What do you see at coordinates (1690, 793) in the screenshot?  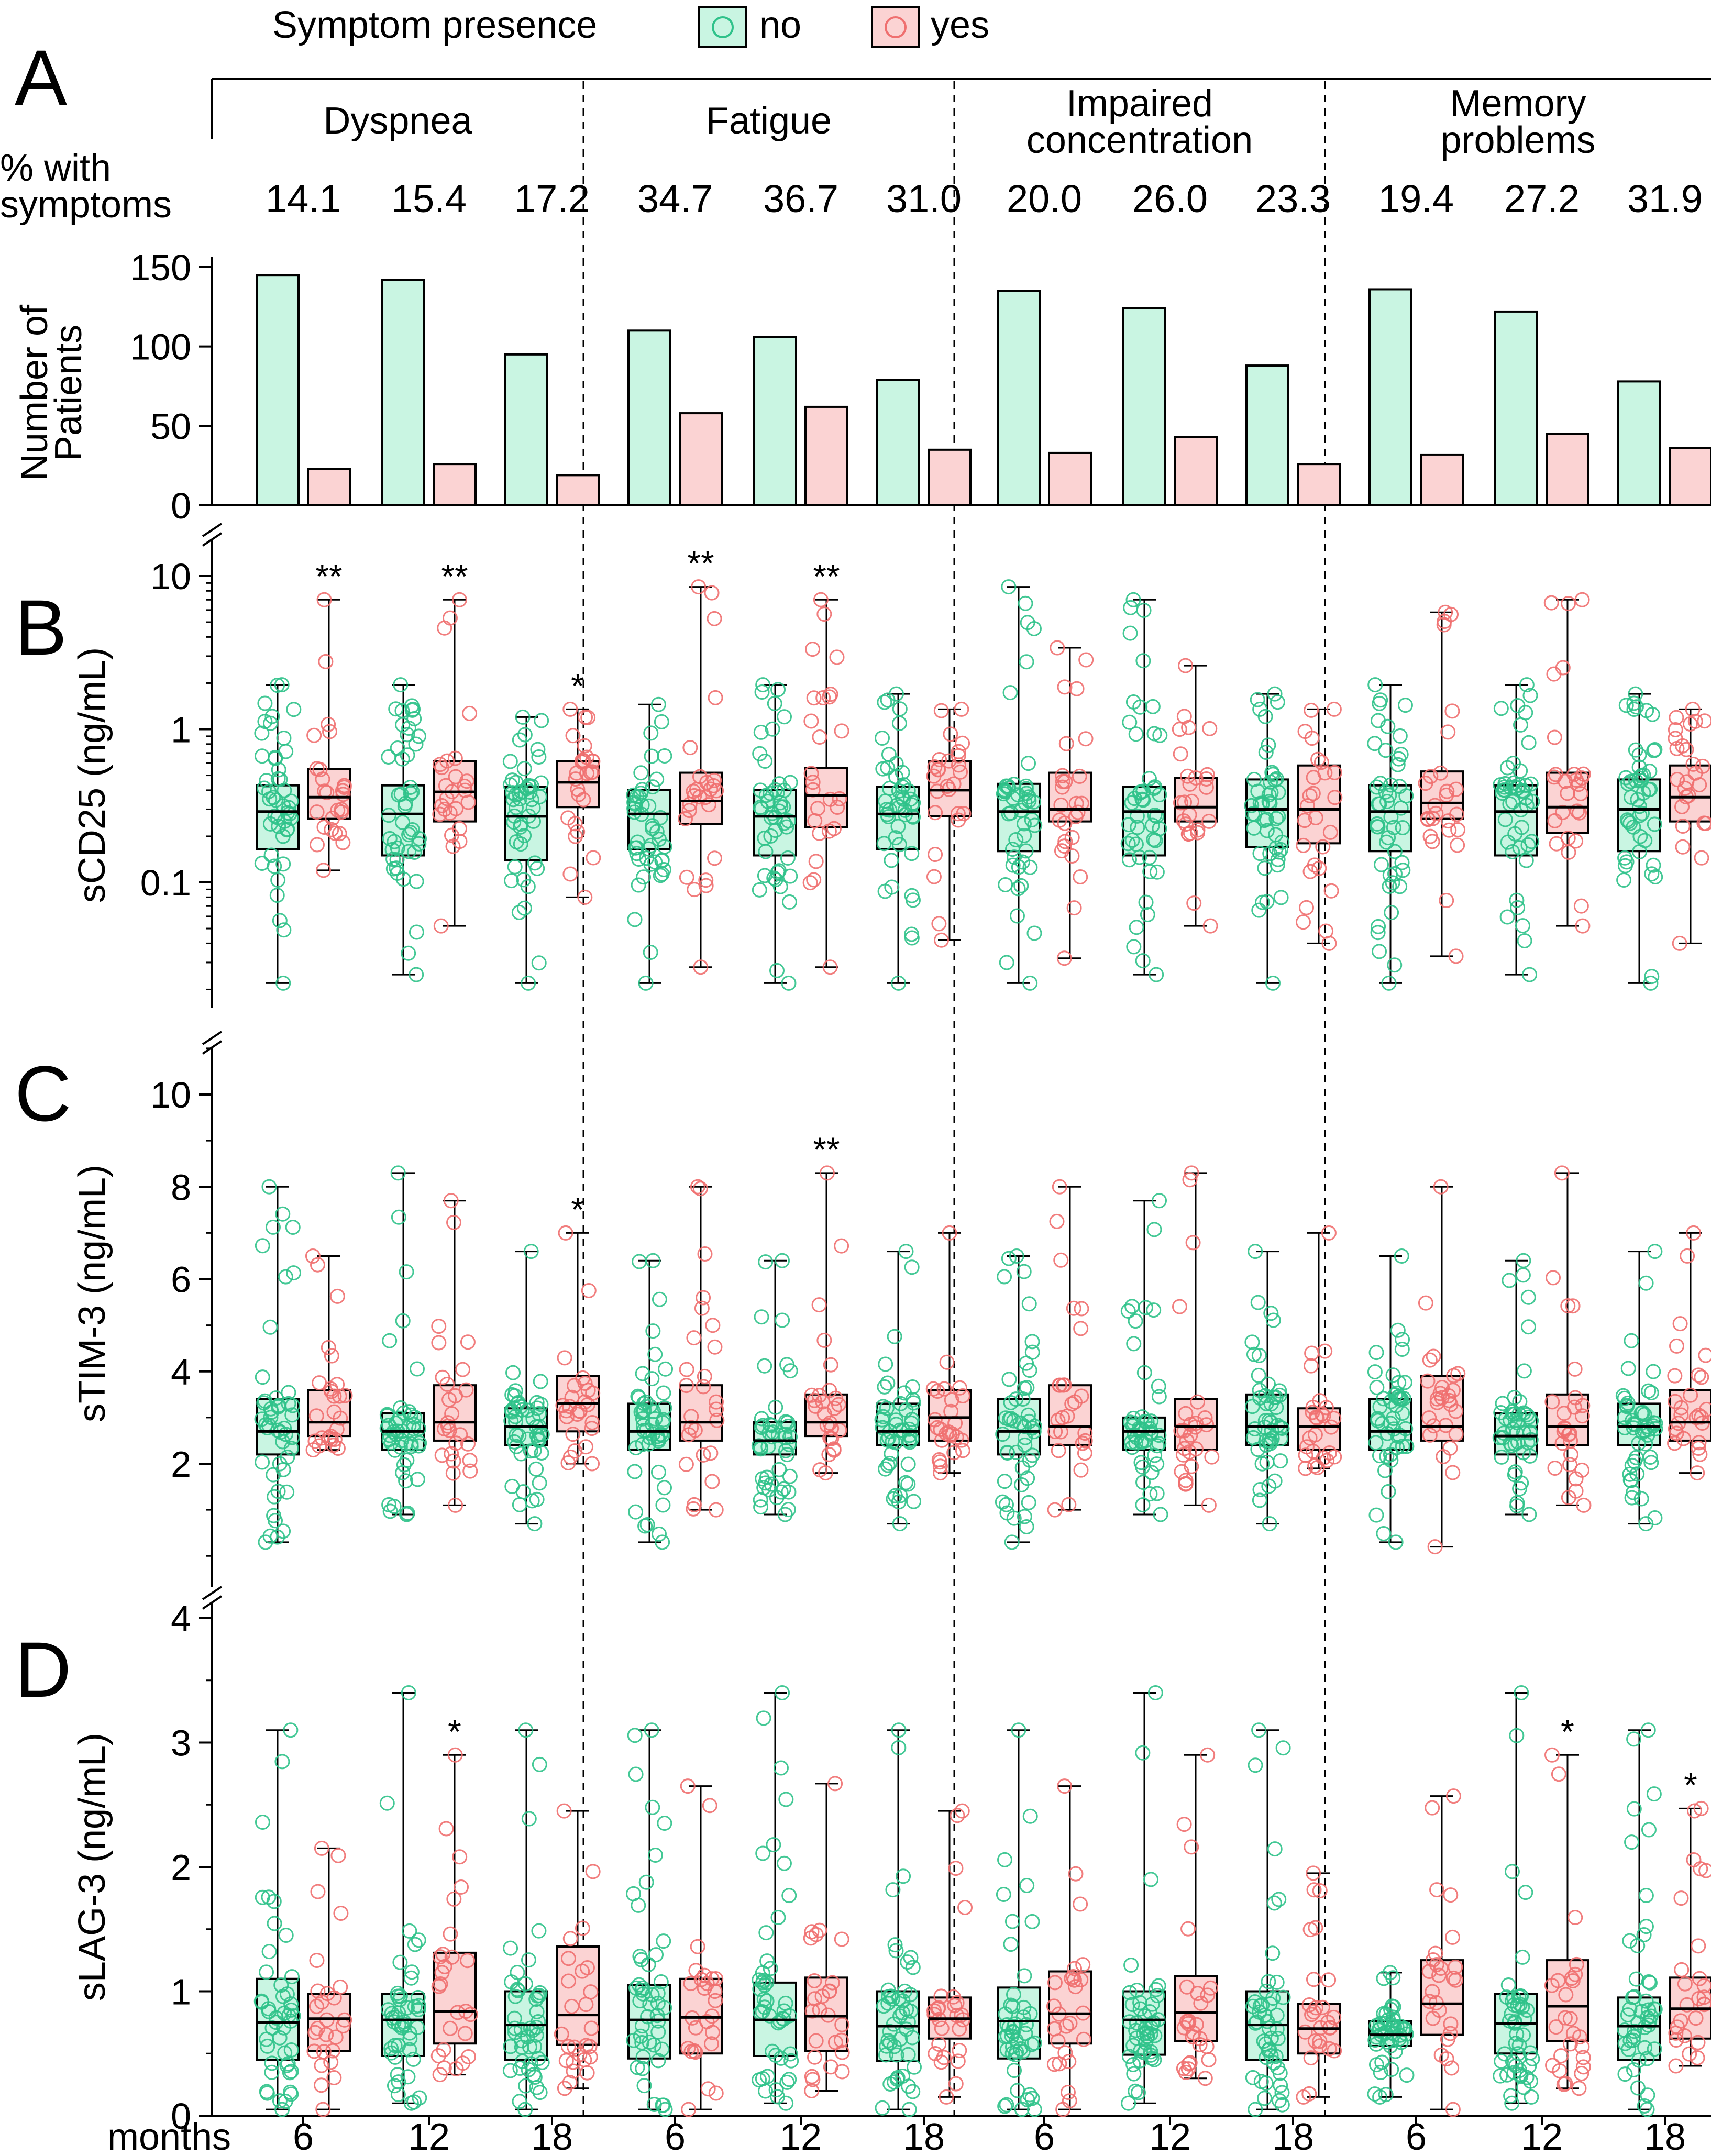 I see `box-yes` at bounding box center [1690, 793].